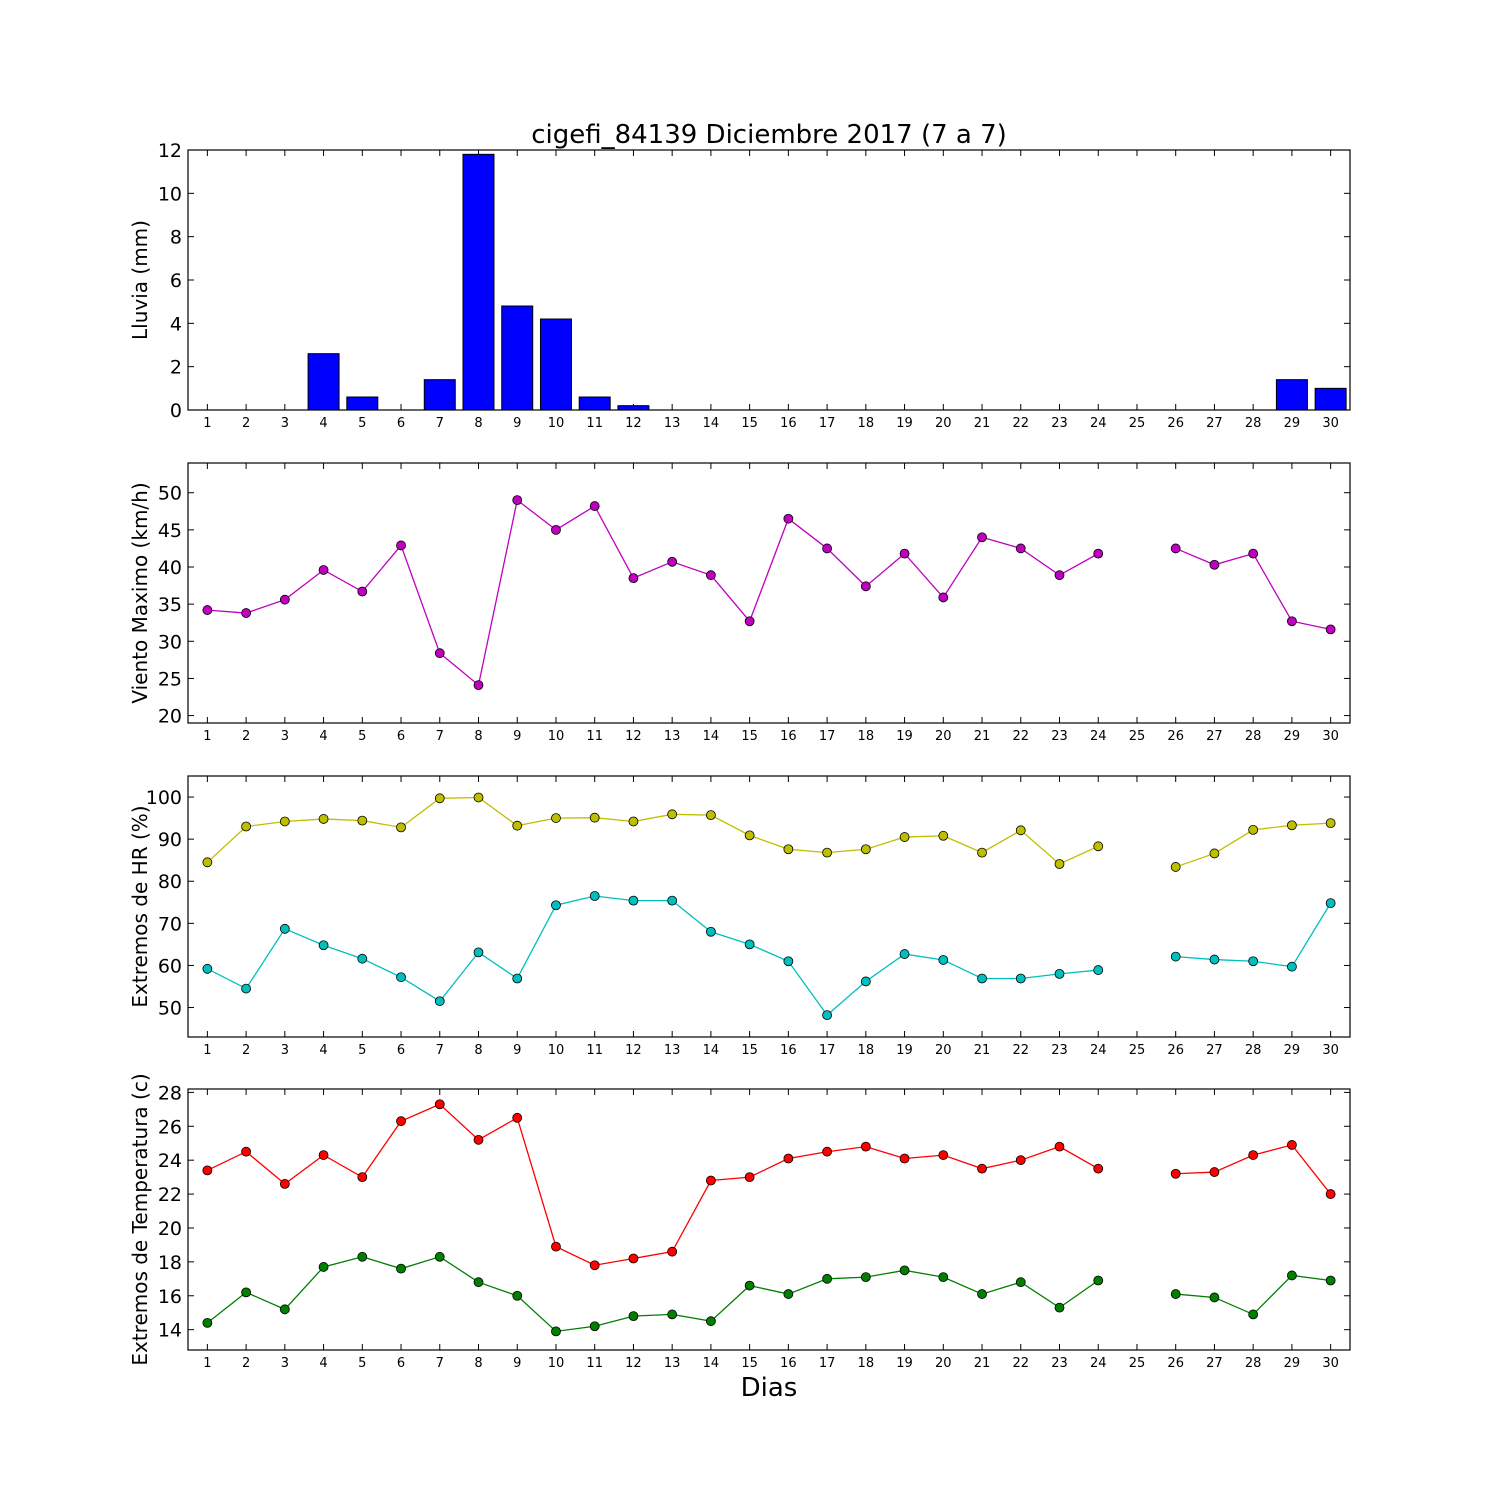 The width and height of the screenshot is (1500, 1500). Describe the element at coordinates (285, 736) in the screenshot. I see `x-tick-label: 3` at that location.